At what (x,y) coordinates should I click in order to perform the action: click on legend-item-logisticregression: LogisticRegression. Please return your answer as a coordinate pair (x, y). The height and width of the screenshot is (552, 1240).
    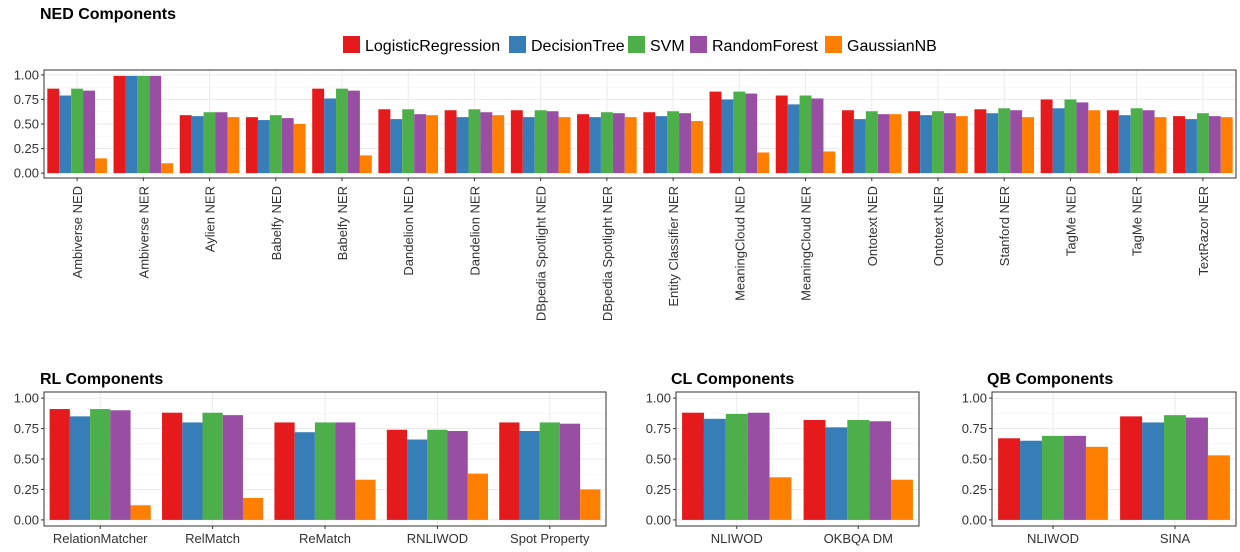
    Looking at the image, I should click on (421, 45).